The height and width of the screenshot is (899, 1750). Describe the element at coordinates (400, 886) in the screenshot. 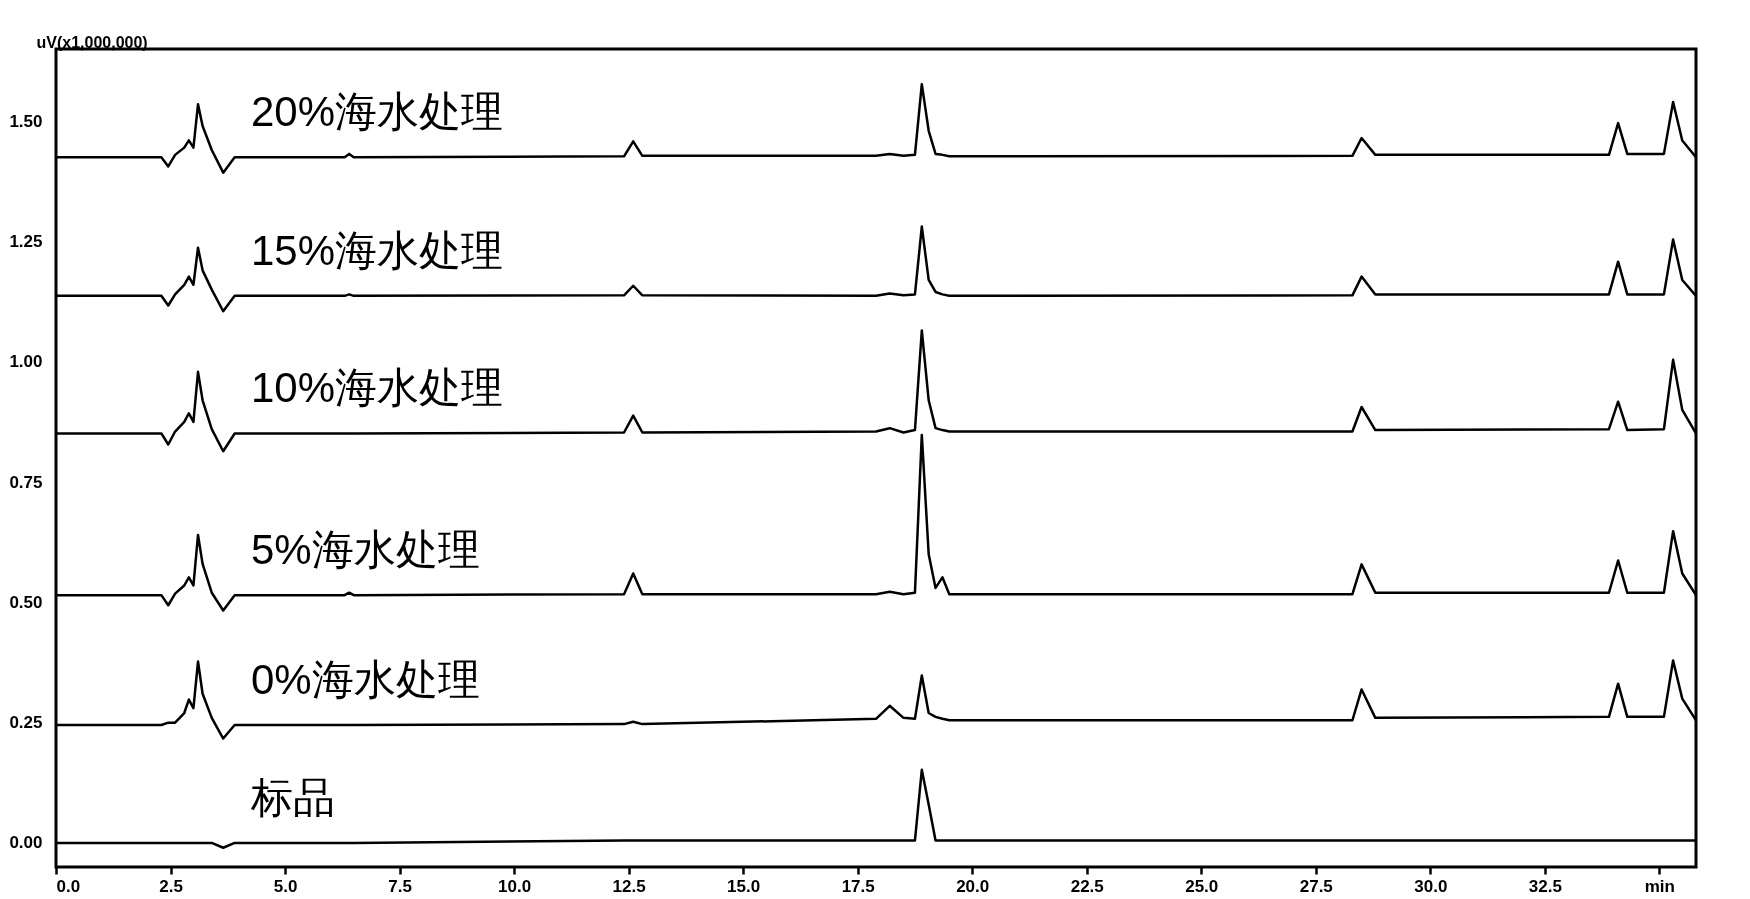

I see `x-tick-label: 7.5` at that location.